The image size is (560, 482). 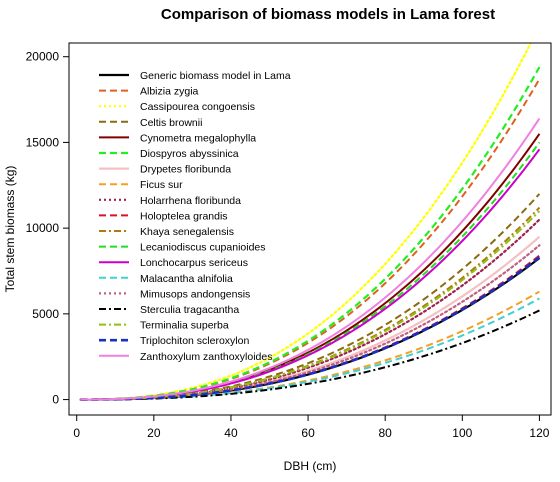 What do you see at coordinates (194, 263) in the screenshot?
I see `legend-label: Lonchocarpus sericeus` at bounding box center [194, 263].